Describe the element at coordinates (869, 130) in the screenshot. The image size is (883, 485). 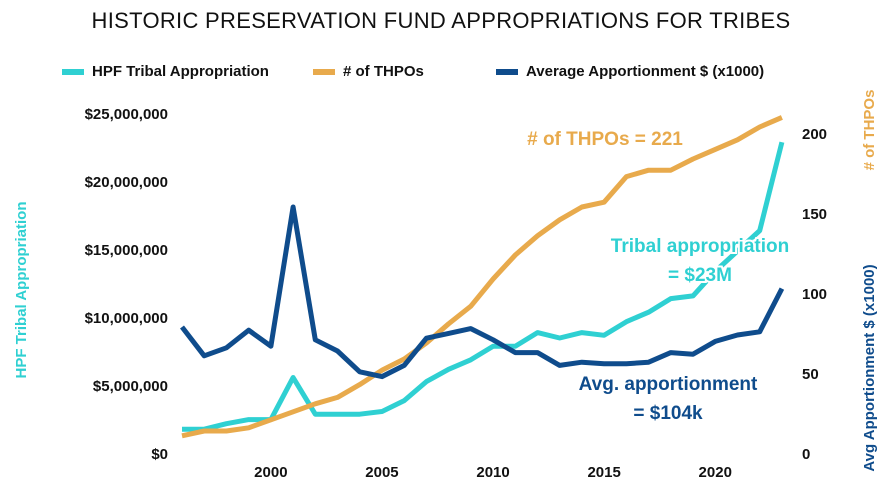
I see `y2-axis-title: # of THPOs` at that location.